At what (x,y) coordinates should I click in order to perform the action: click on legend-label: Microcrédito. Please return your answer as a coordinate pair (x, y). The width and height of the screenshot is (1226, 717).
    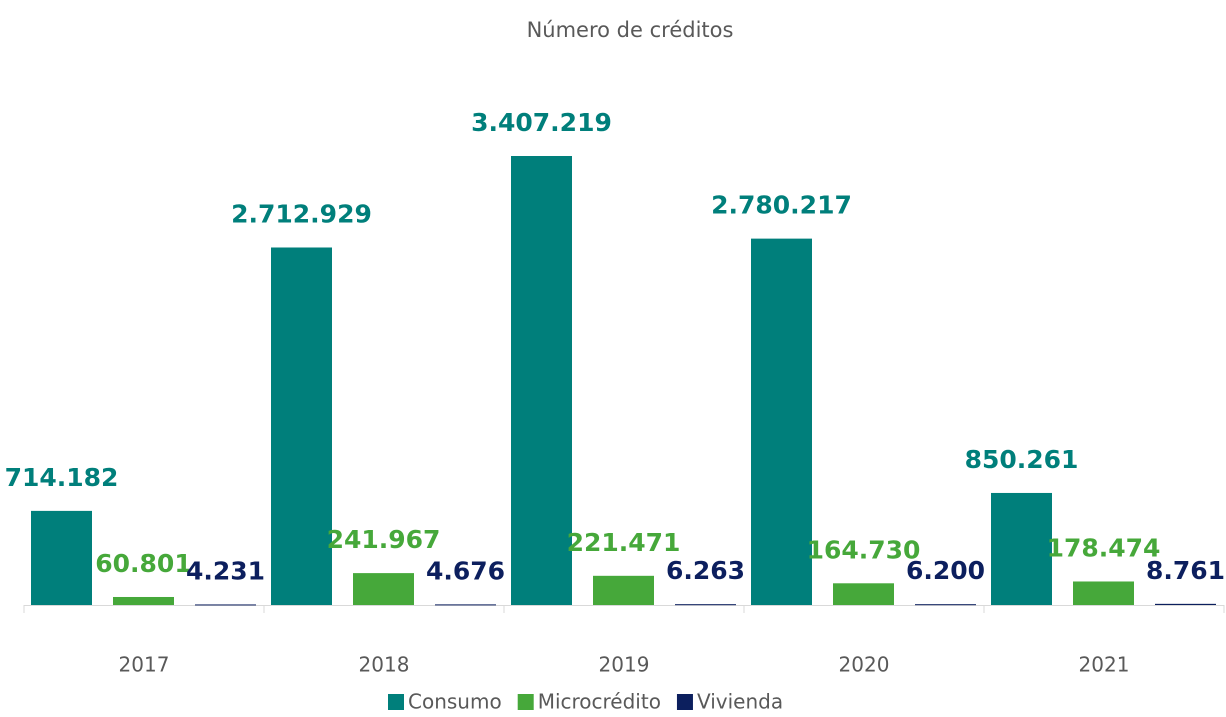
    Looking at the image, I should click on (599, 702).